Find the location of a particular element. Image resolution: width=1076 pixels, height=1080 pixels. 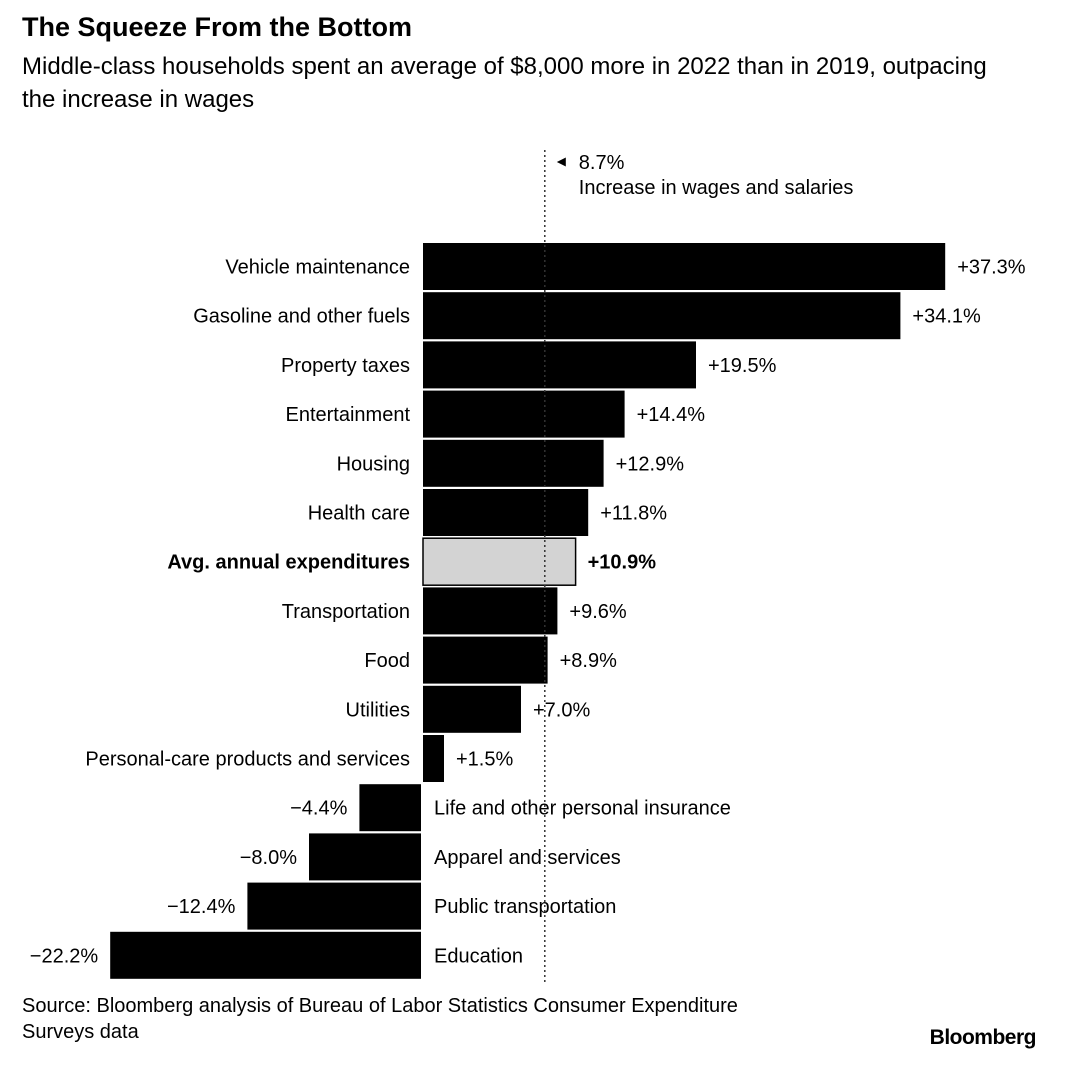

bar-personal-care-products-and-services is located at coordinates (433, 758).